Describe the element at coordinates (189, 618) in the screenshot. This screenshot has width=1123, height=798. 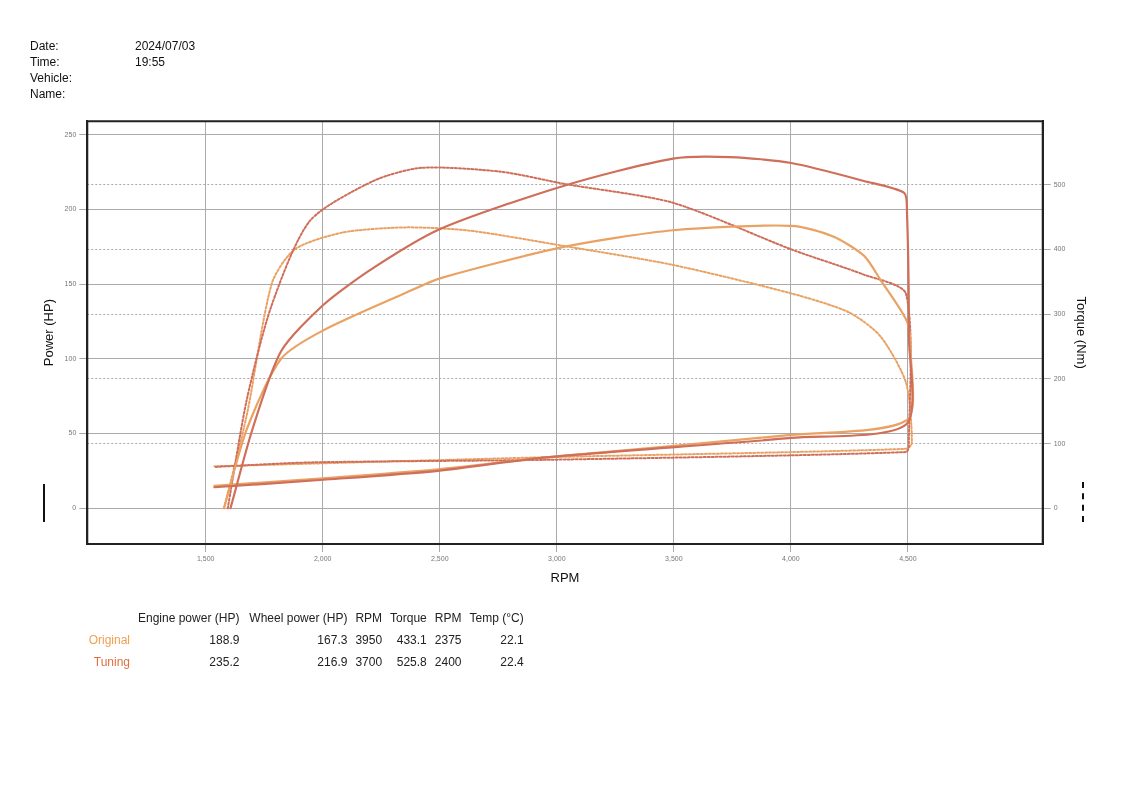
I see `category-label: Engine power (HP)` at that location.